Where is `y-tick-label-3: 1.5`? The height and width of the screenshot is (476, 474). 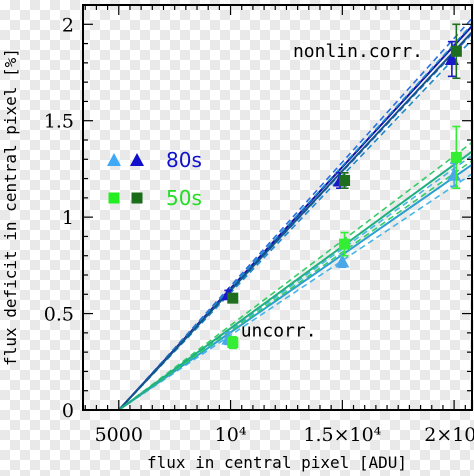
y-tick-label-3: 1.5 is located at coordinates (59, 122).